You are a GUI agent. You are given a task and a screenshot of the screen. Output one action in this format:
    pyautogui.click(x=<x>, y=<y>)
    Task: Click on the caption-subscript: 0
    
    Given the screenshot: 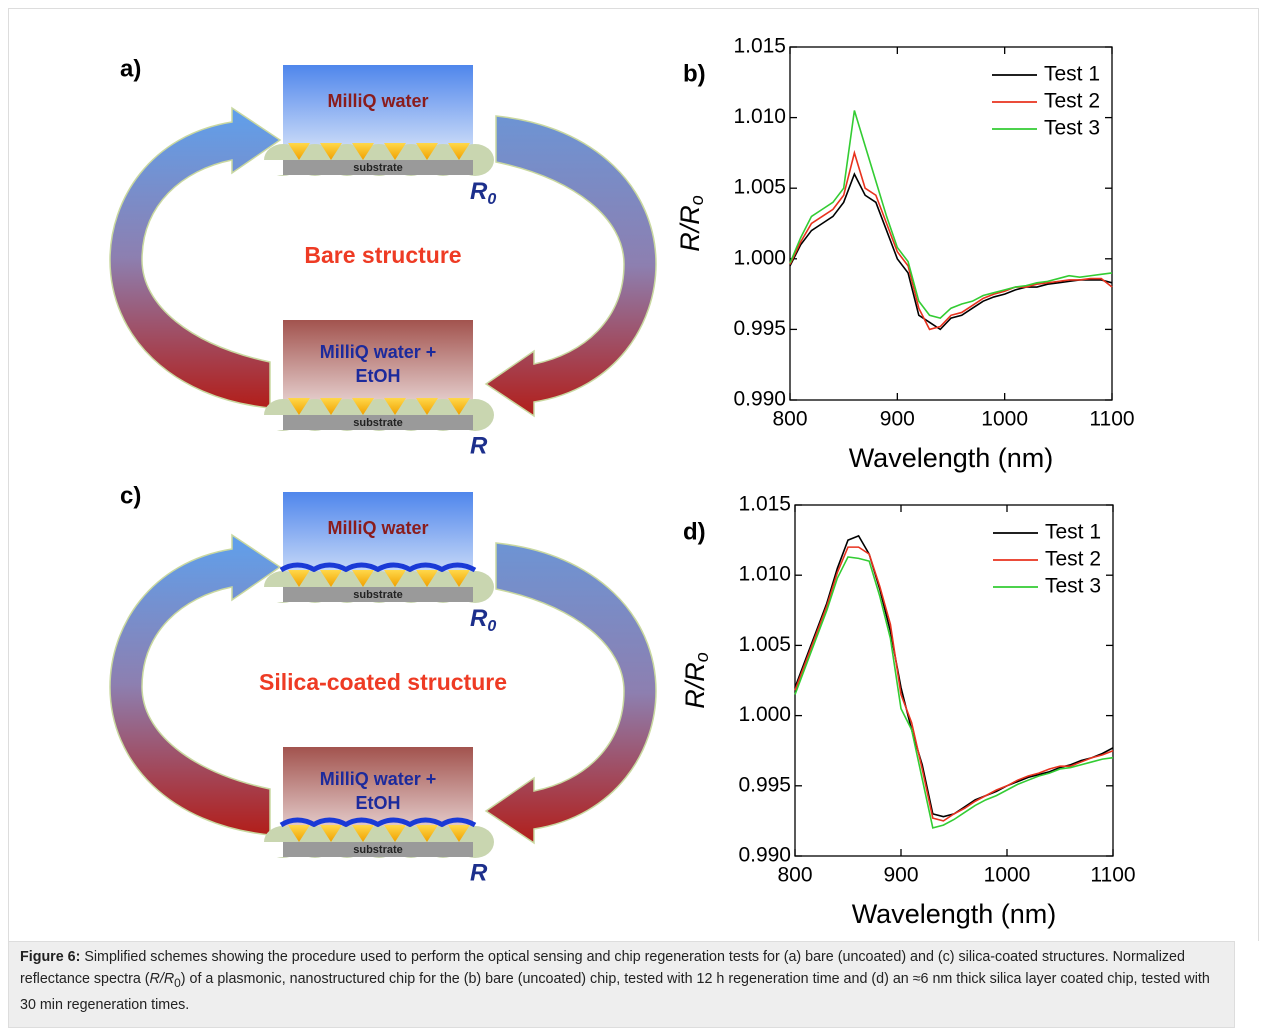 What is the action you would take?
    pyautogui.click(x=177, y=982)
    